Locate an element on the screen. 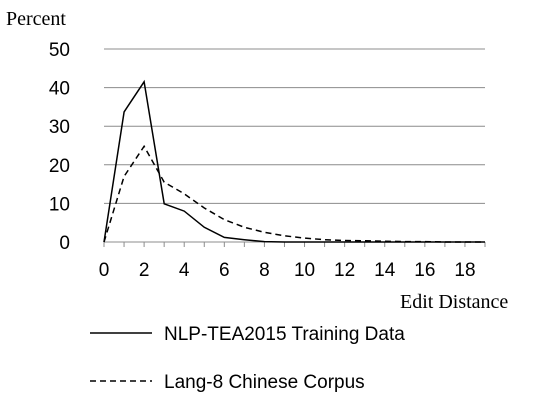 Image resolution: width=543 pixels, height=394 pixels. y-axis-label: Percent is located at coordinates (36, 19).